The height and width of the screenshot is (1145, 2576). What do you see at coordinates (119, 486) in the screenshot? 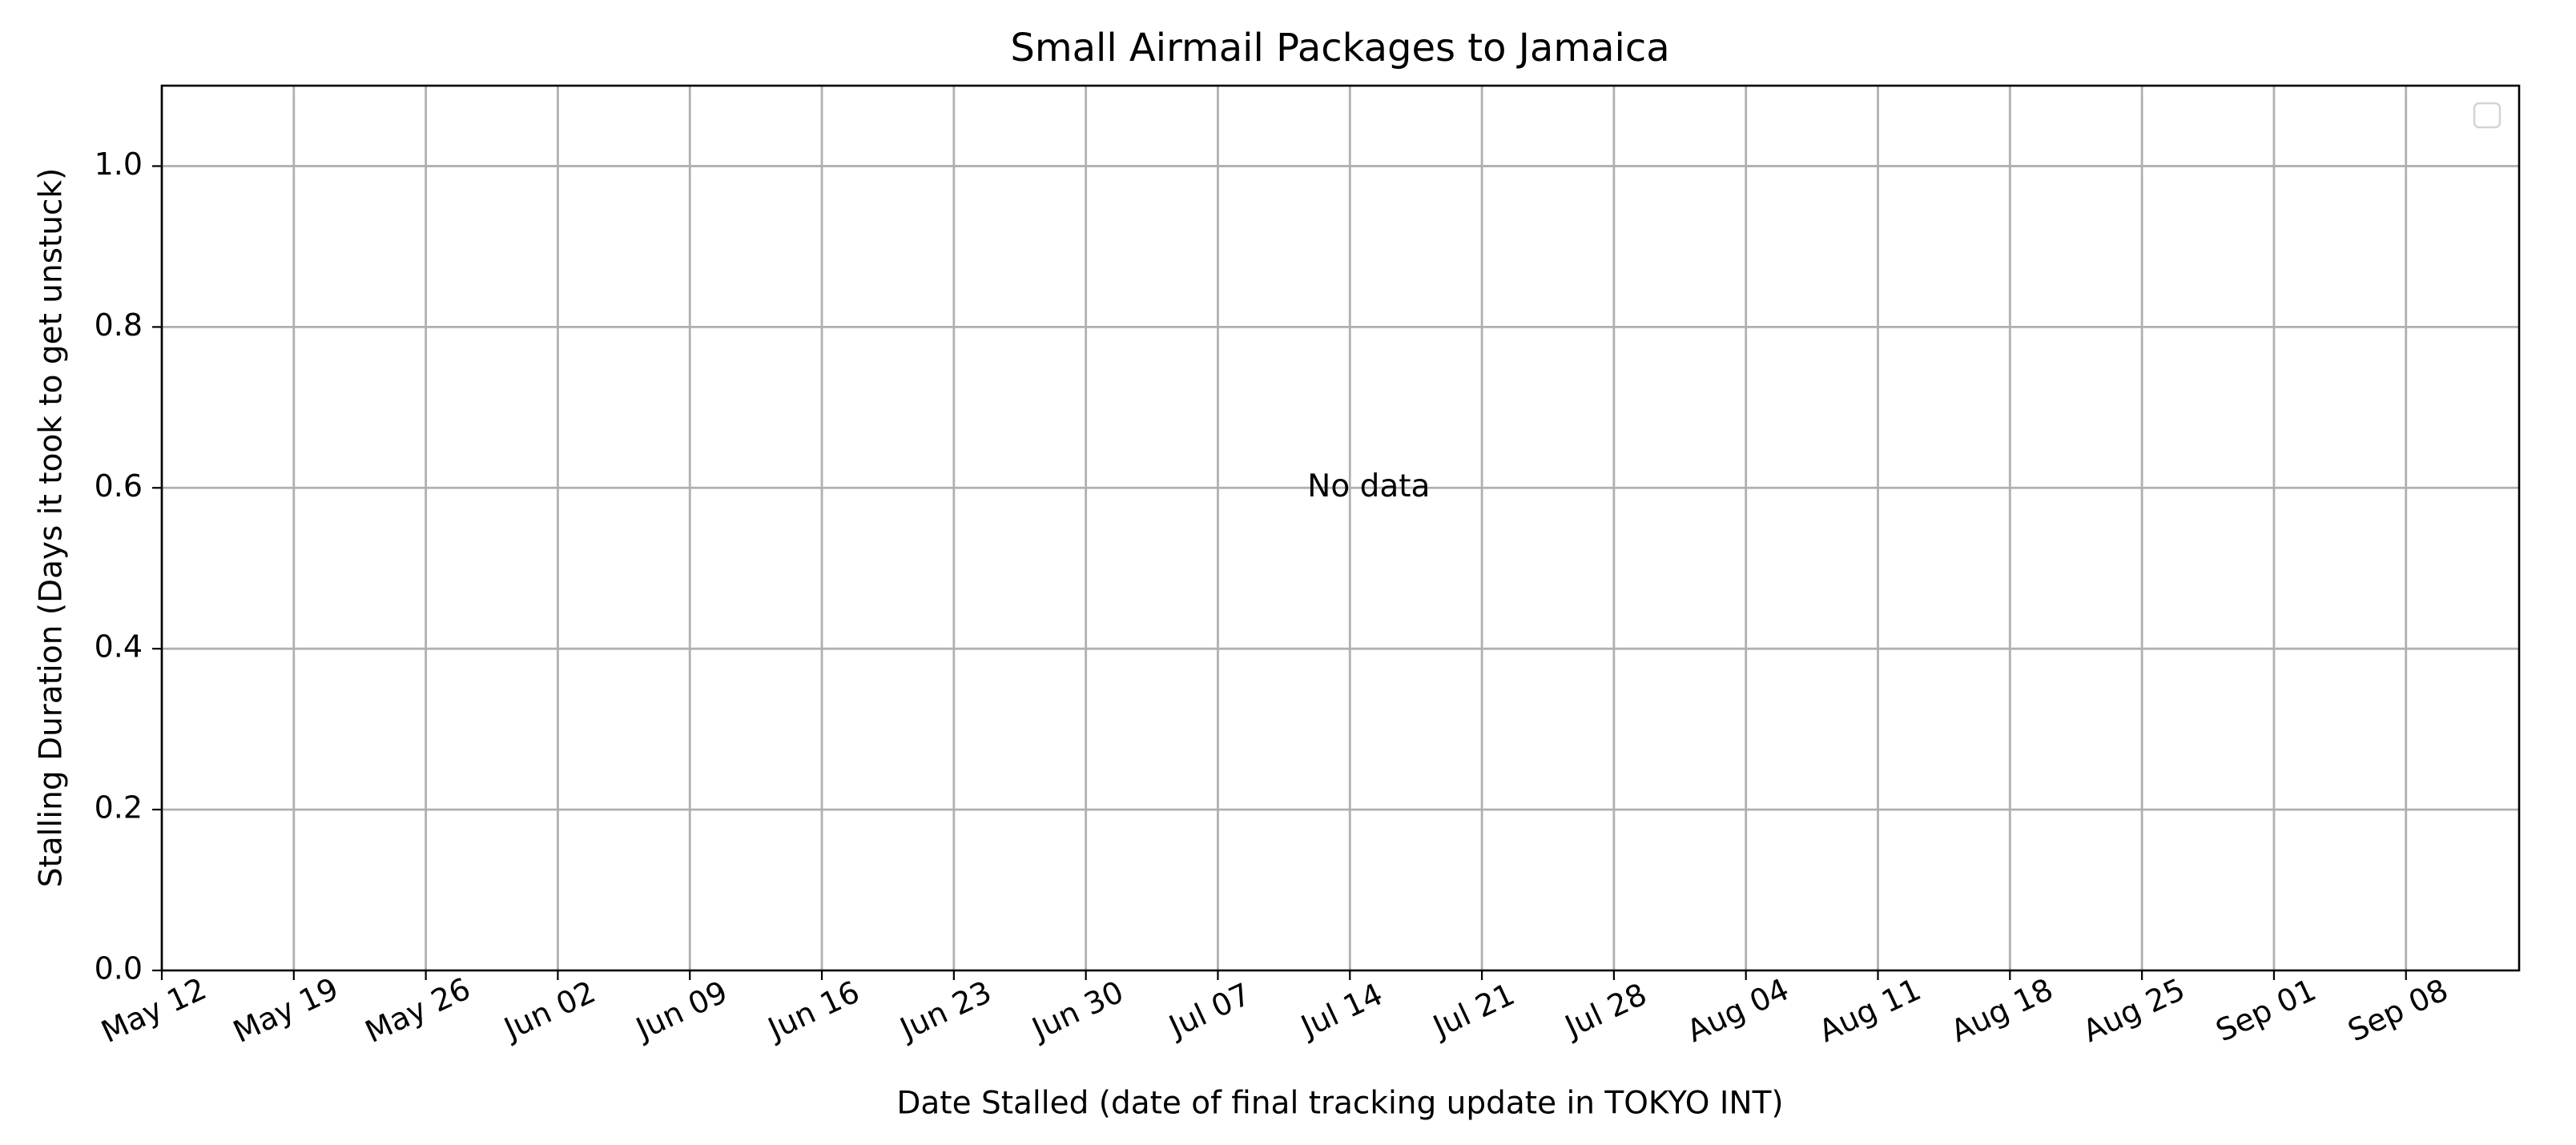
I see `y-tick-label-0-6: 0.6` at bounding box center [119, 486].